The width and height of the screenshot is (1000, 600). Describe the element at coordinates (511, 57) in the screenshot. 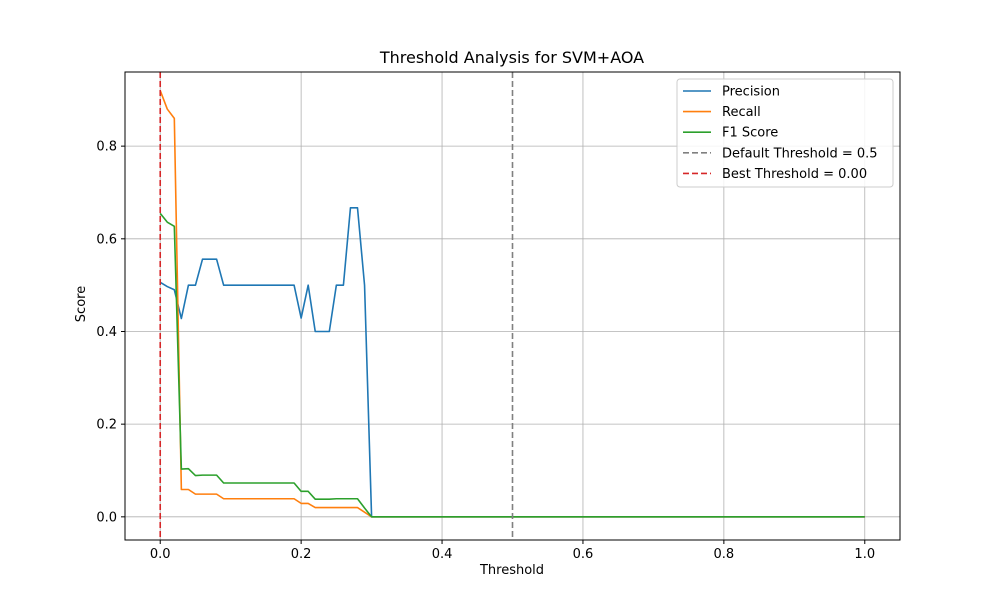

I see `chart-title: Threshold Analysis for SVM+AOA` at that location.